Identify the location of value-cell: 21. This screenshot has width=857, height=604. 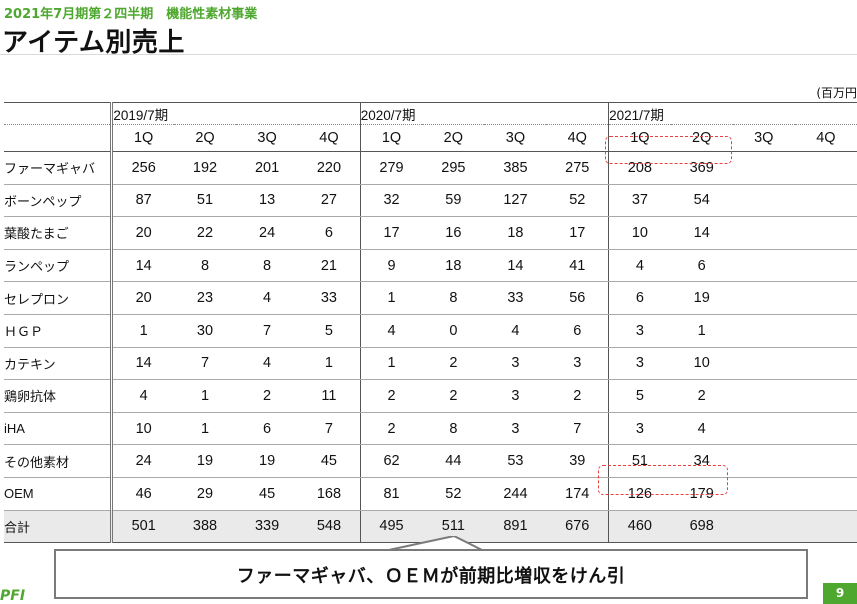
(329, 266).